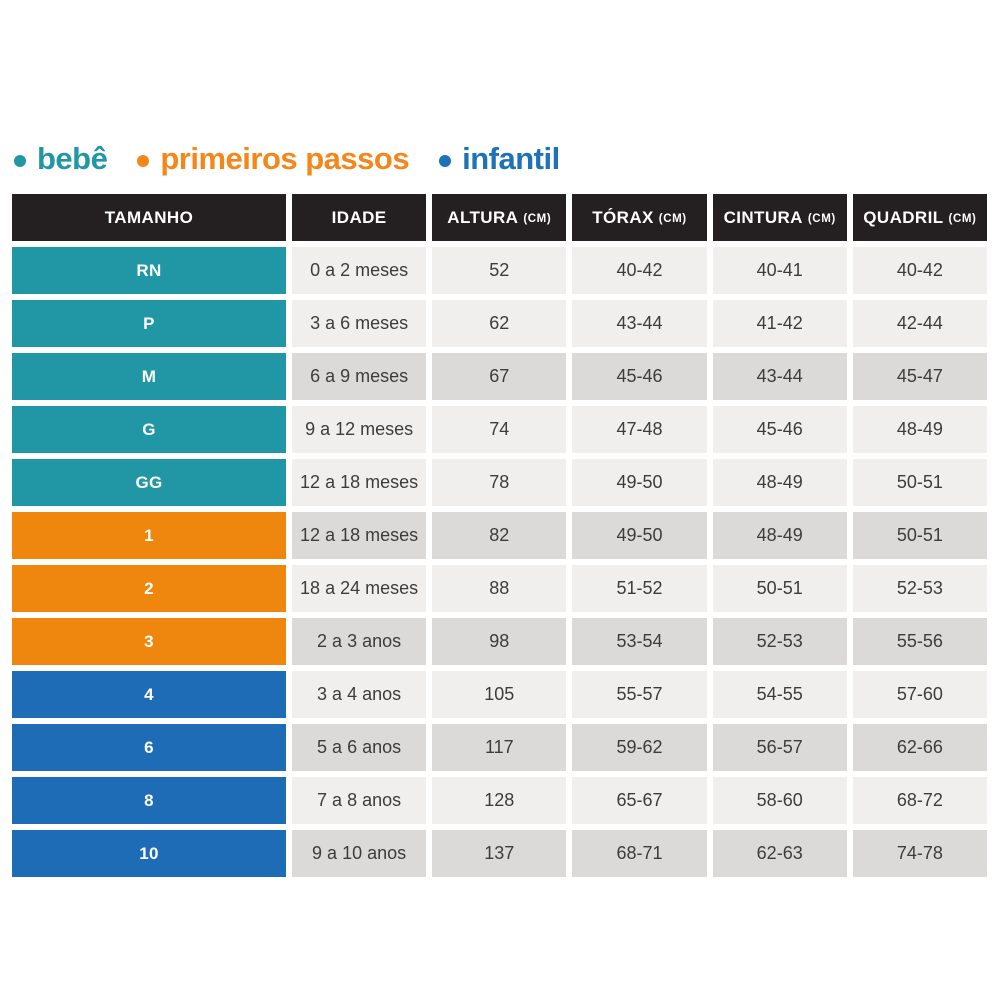 This screenshot has width=1000, height=1000. What do you see at coordinates (919, 429) in the screenshot?
I see `quadril-cell: 48-49` at bounding box center [919, 429].